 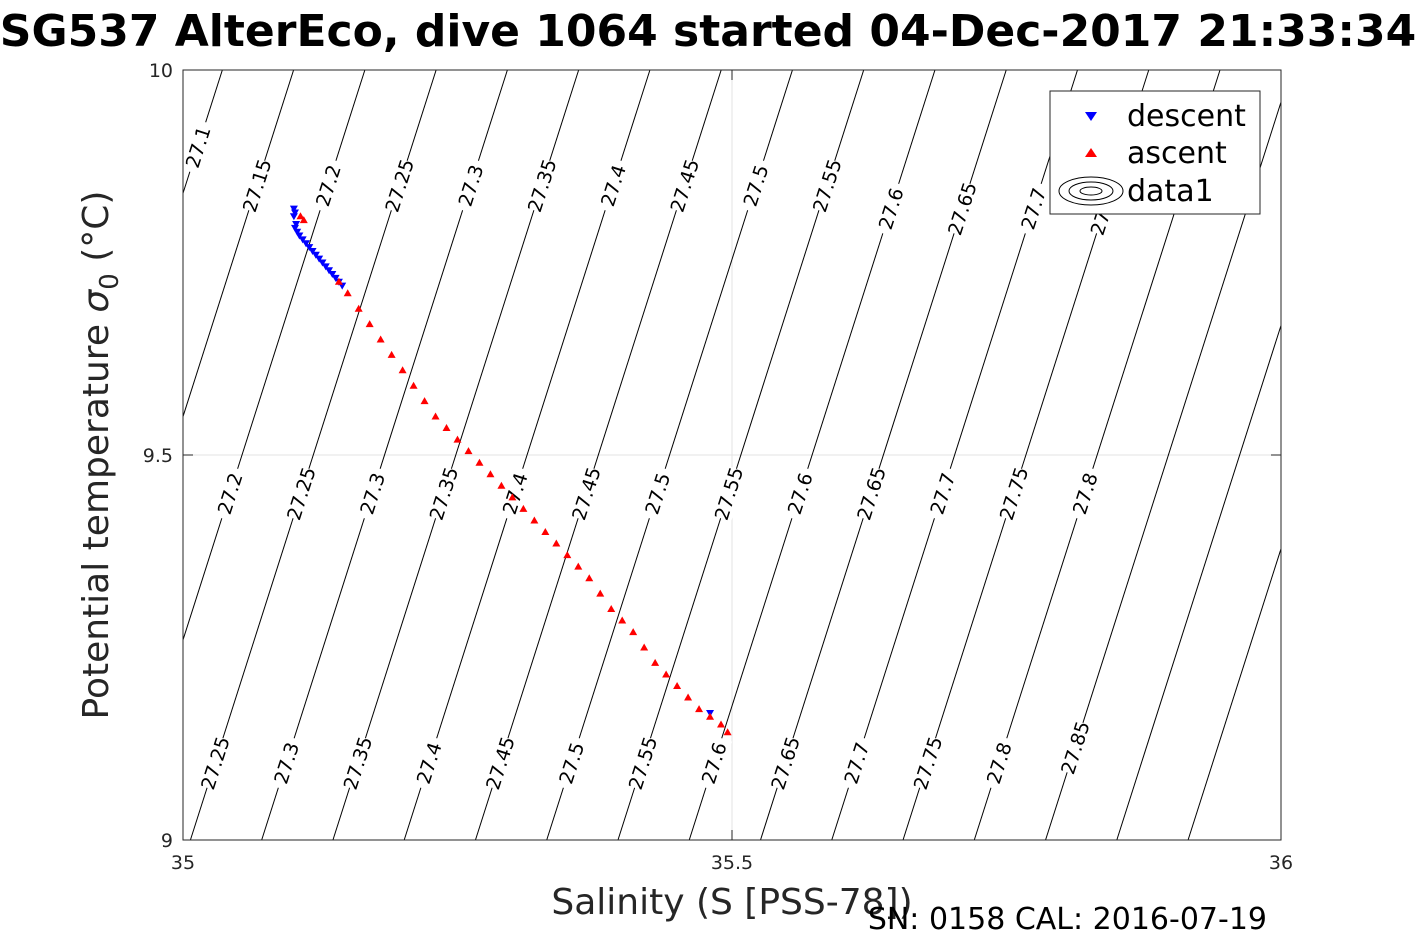 What do you see at coordinates (158, 456) in the screenshot?
I see `y-tick-label: 9.5` at bounding box center [158, 456].